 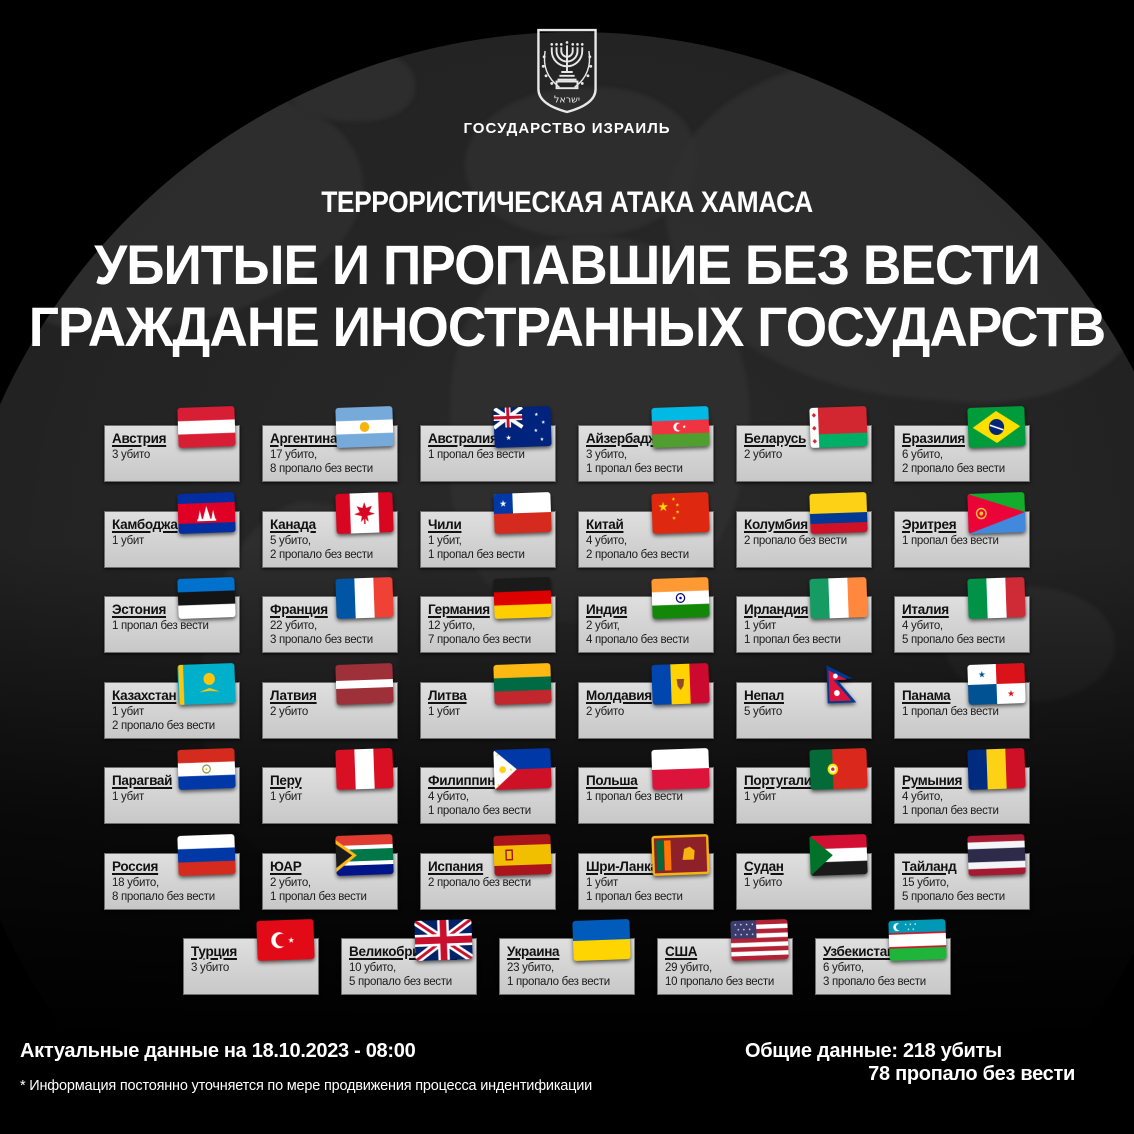 I want to click on casualty-line: 3 убито,, so click(x=606, y=455).